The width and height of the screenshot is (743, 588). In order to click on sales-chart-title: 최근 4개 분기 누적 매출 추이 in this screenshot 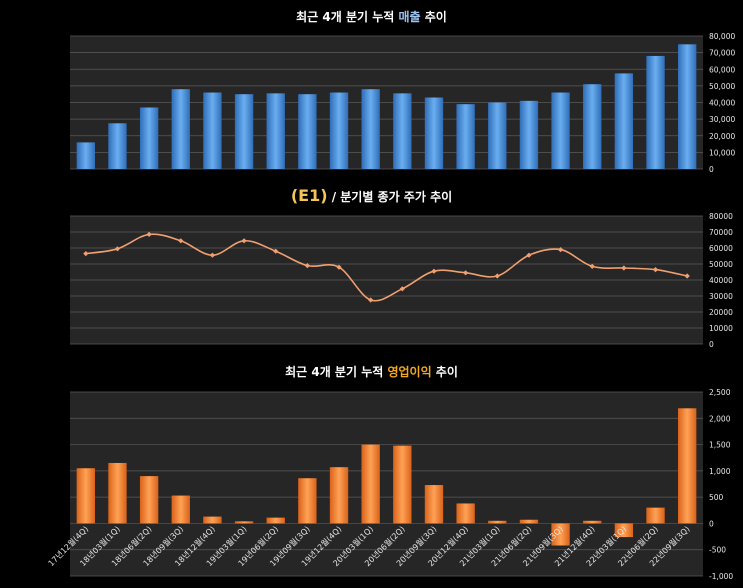, I will do `click(371, 17)`.